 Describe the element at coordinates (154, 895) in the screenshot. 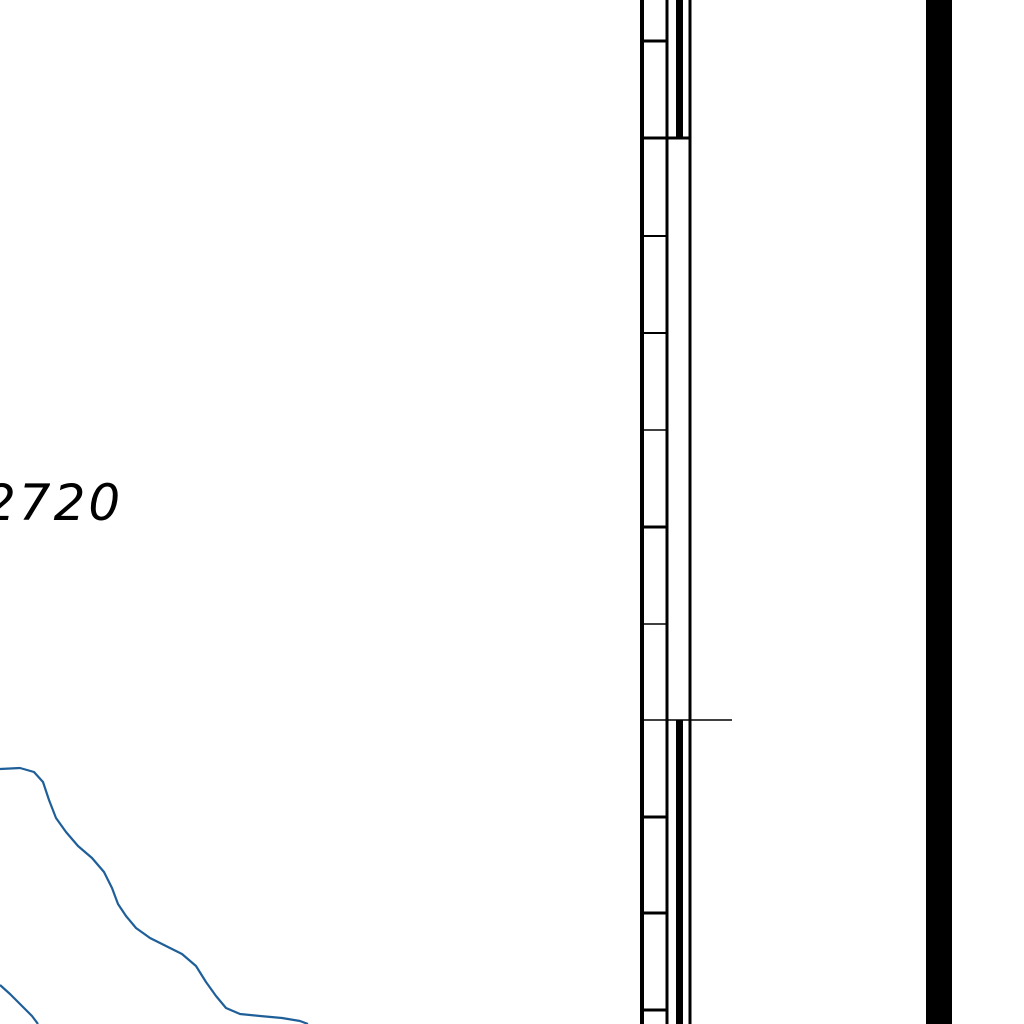

I see `stream-line-upper` at that location.